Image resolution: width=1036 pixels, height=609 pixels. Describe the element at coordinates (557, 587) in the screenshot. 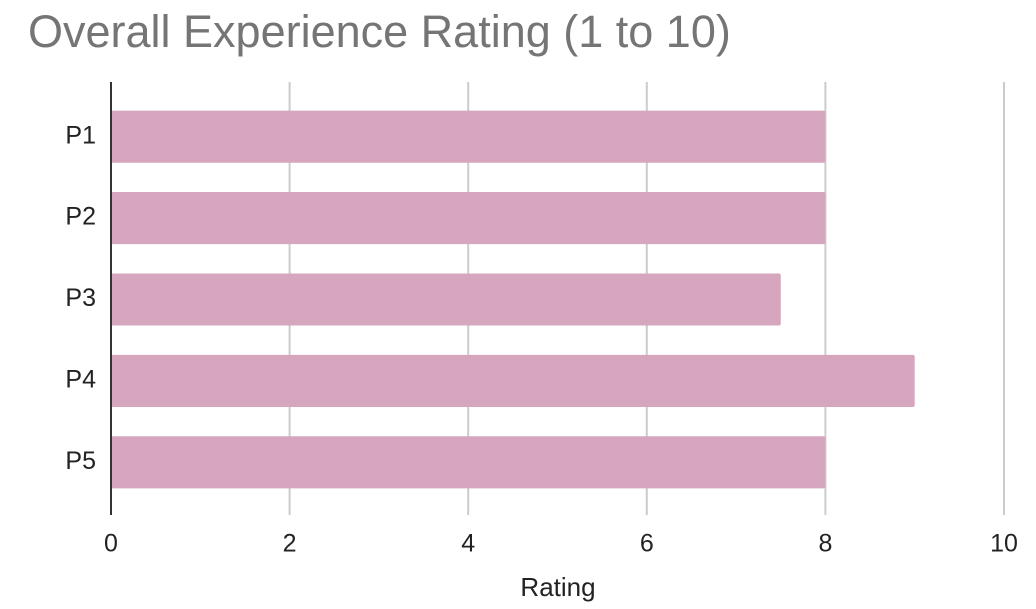

I see `x-axis-label: Rating` at that location.